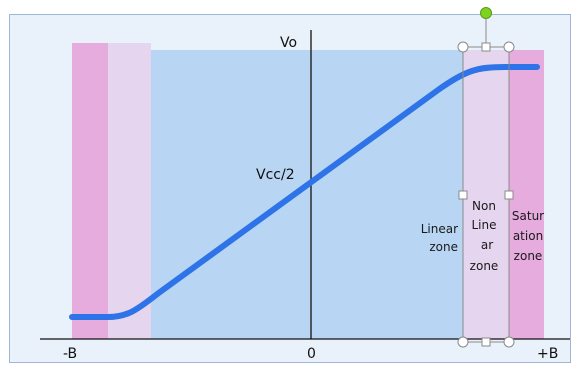  Describe the element at coordinates (528, 216) in the screenshot. I see `saturation-zone-label-line1: Satur` at that location.